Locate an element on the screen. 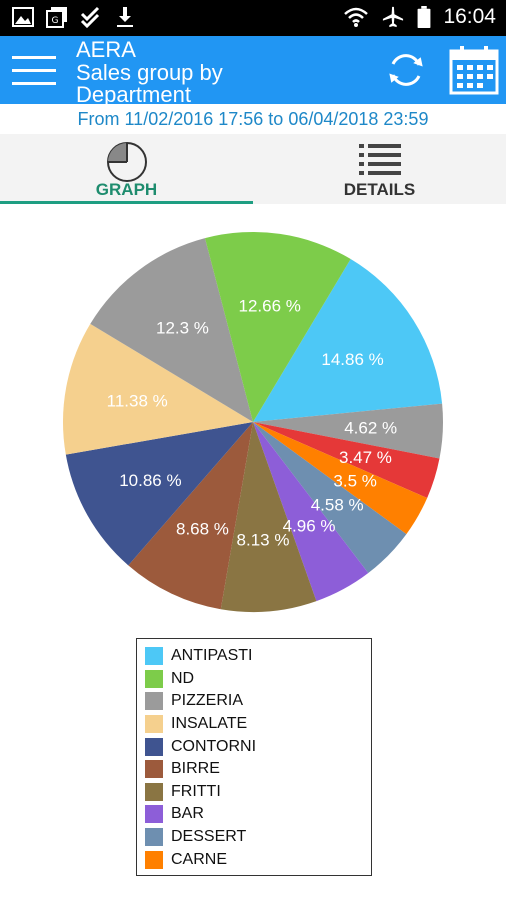 Image resolution: width=506 pixels, height=900 pixels. airplane-icon is located at coordinates (393, 17).